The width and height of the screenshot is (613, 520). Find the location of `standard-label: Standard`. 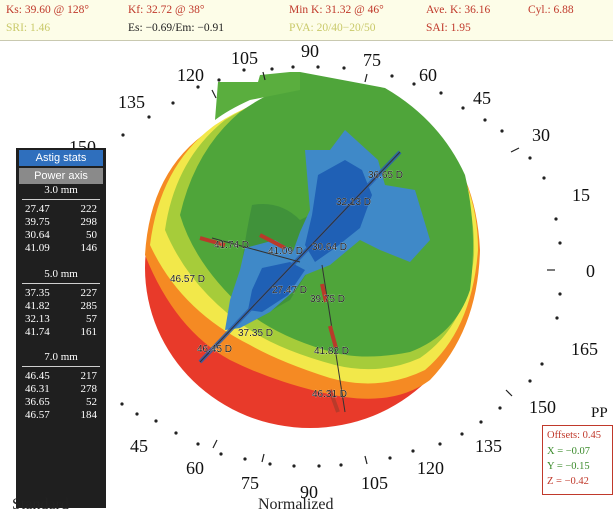

standard-label: Standard is located at coordinates (40, 504).